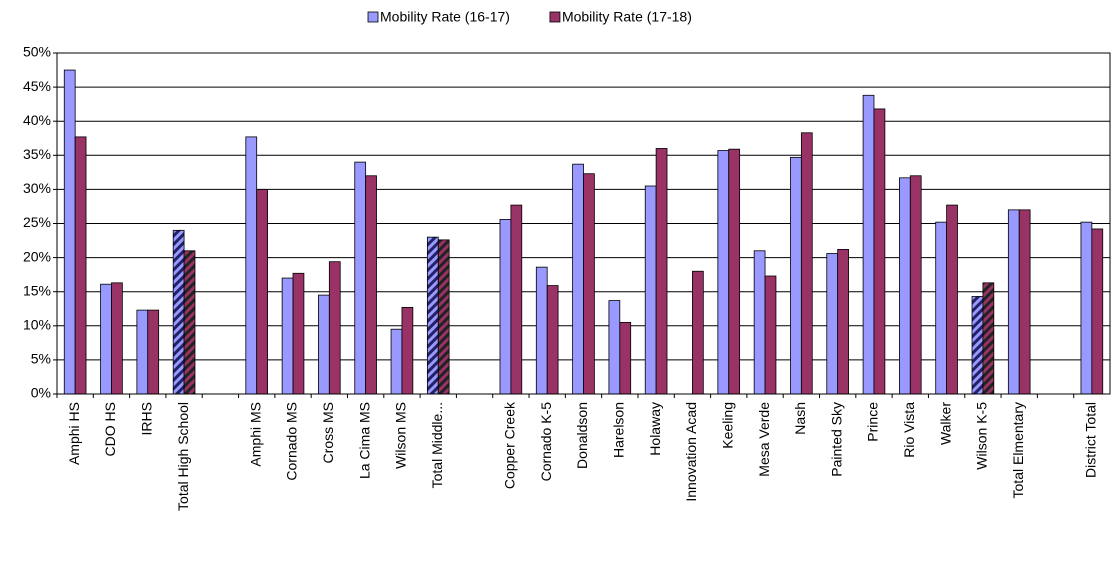  What do you see at coordinates (800, 418) in the screenshot?
I see `x-tick-label: Nash` at bounding box center [800, 418].